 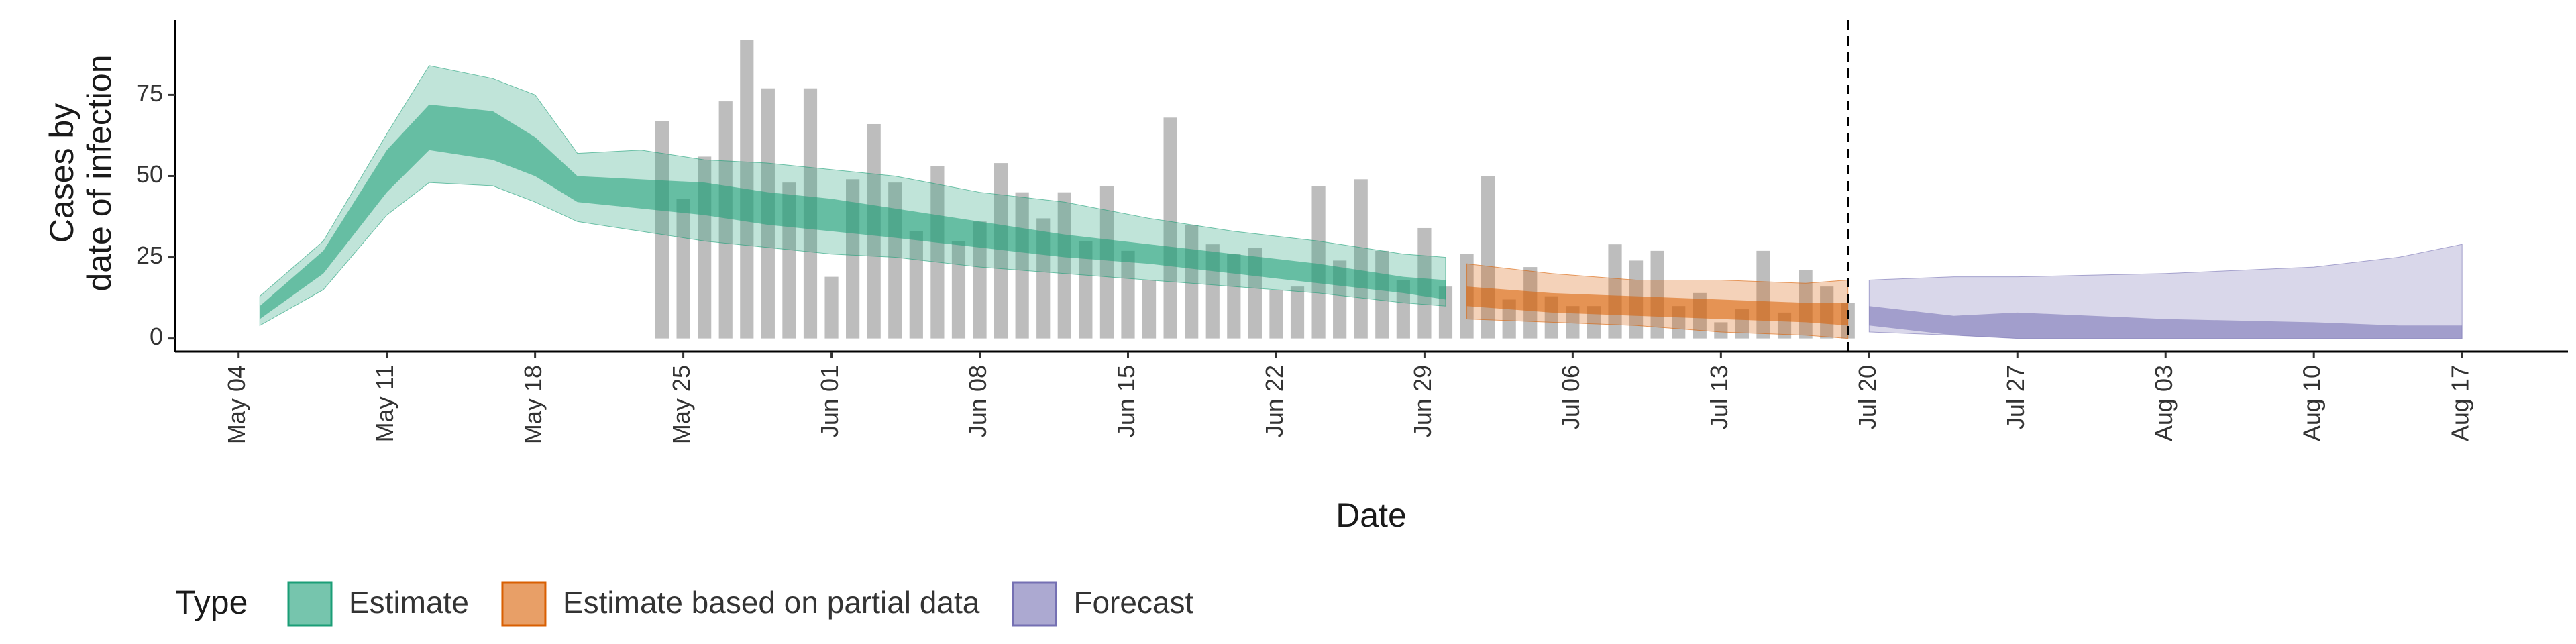 What do you see at coordinates (149, 255) in the screenshot?
I see `y-tick-label: 25` at bounding box center [149, 255].